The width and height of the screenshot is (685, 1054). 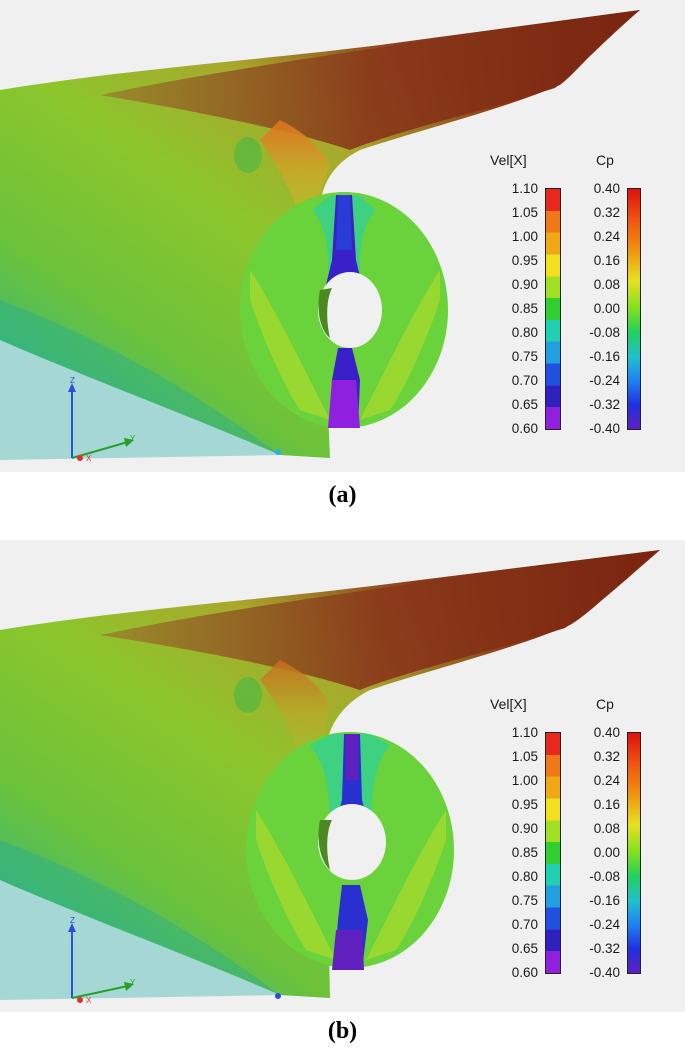 What do you see at coordinates (342, 1031) in the screenshot?
I see `caption-b: (b)` at bounding box center [342, 1031].